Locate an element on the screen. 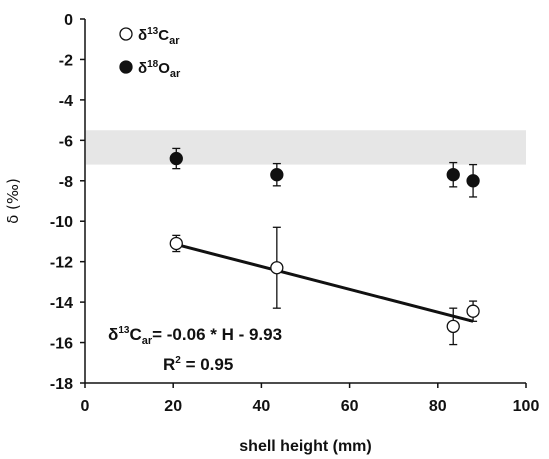 The height and width of the screenshot is (459, 549). x-tick-label: 20 is located at coordinates (173, 406).